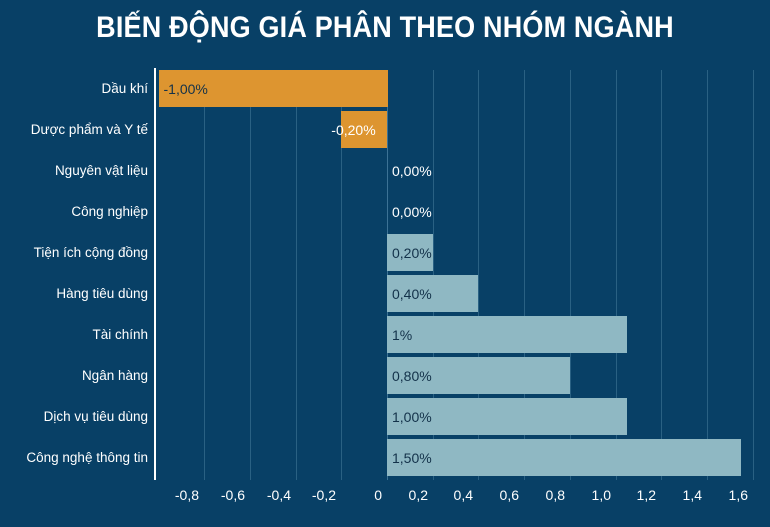 This screenshot has height=527, width=770. What do you see at coordinates (114, 375) in the screenshot?
I see `category-label: Ngân hàng` at bounding box center [114, 375].